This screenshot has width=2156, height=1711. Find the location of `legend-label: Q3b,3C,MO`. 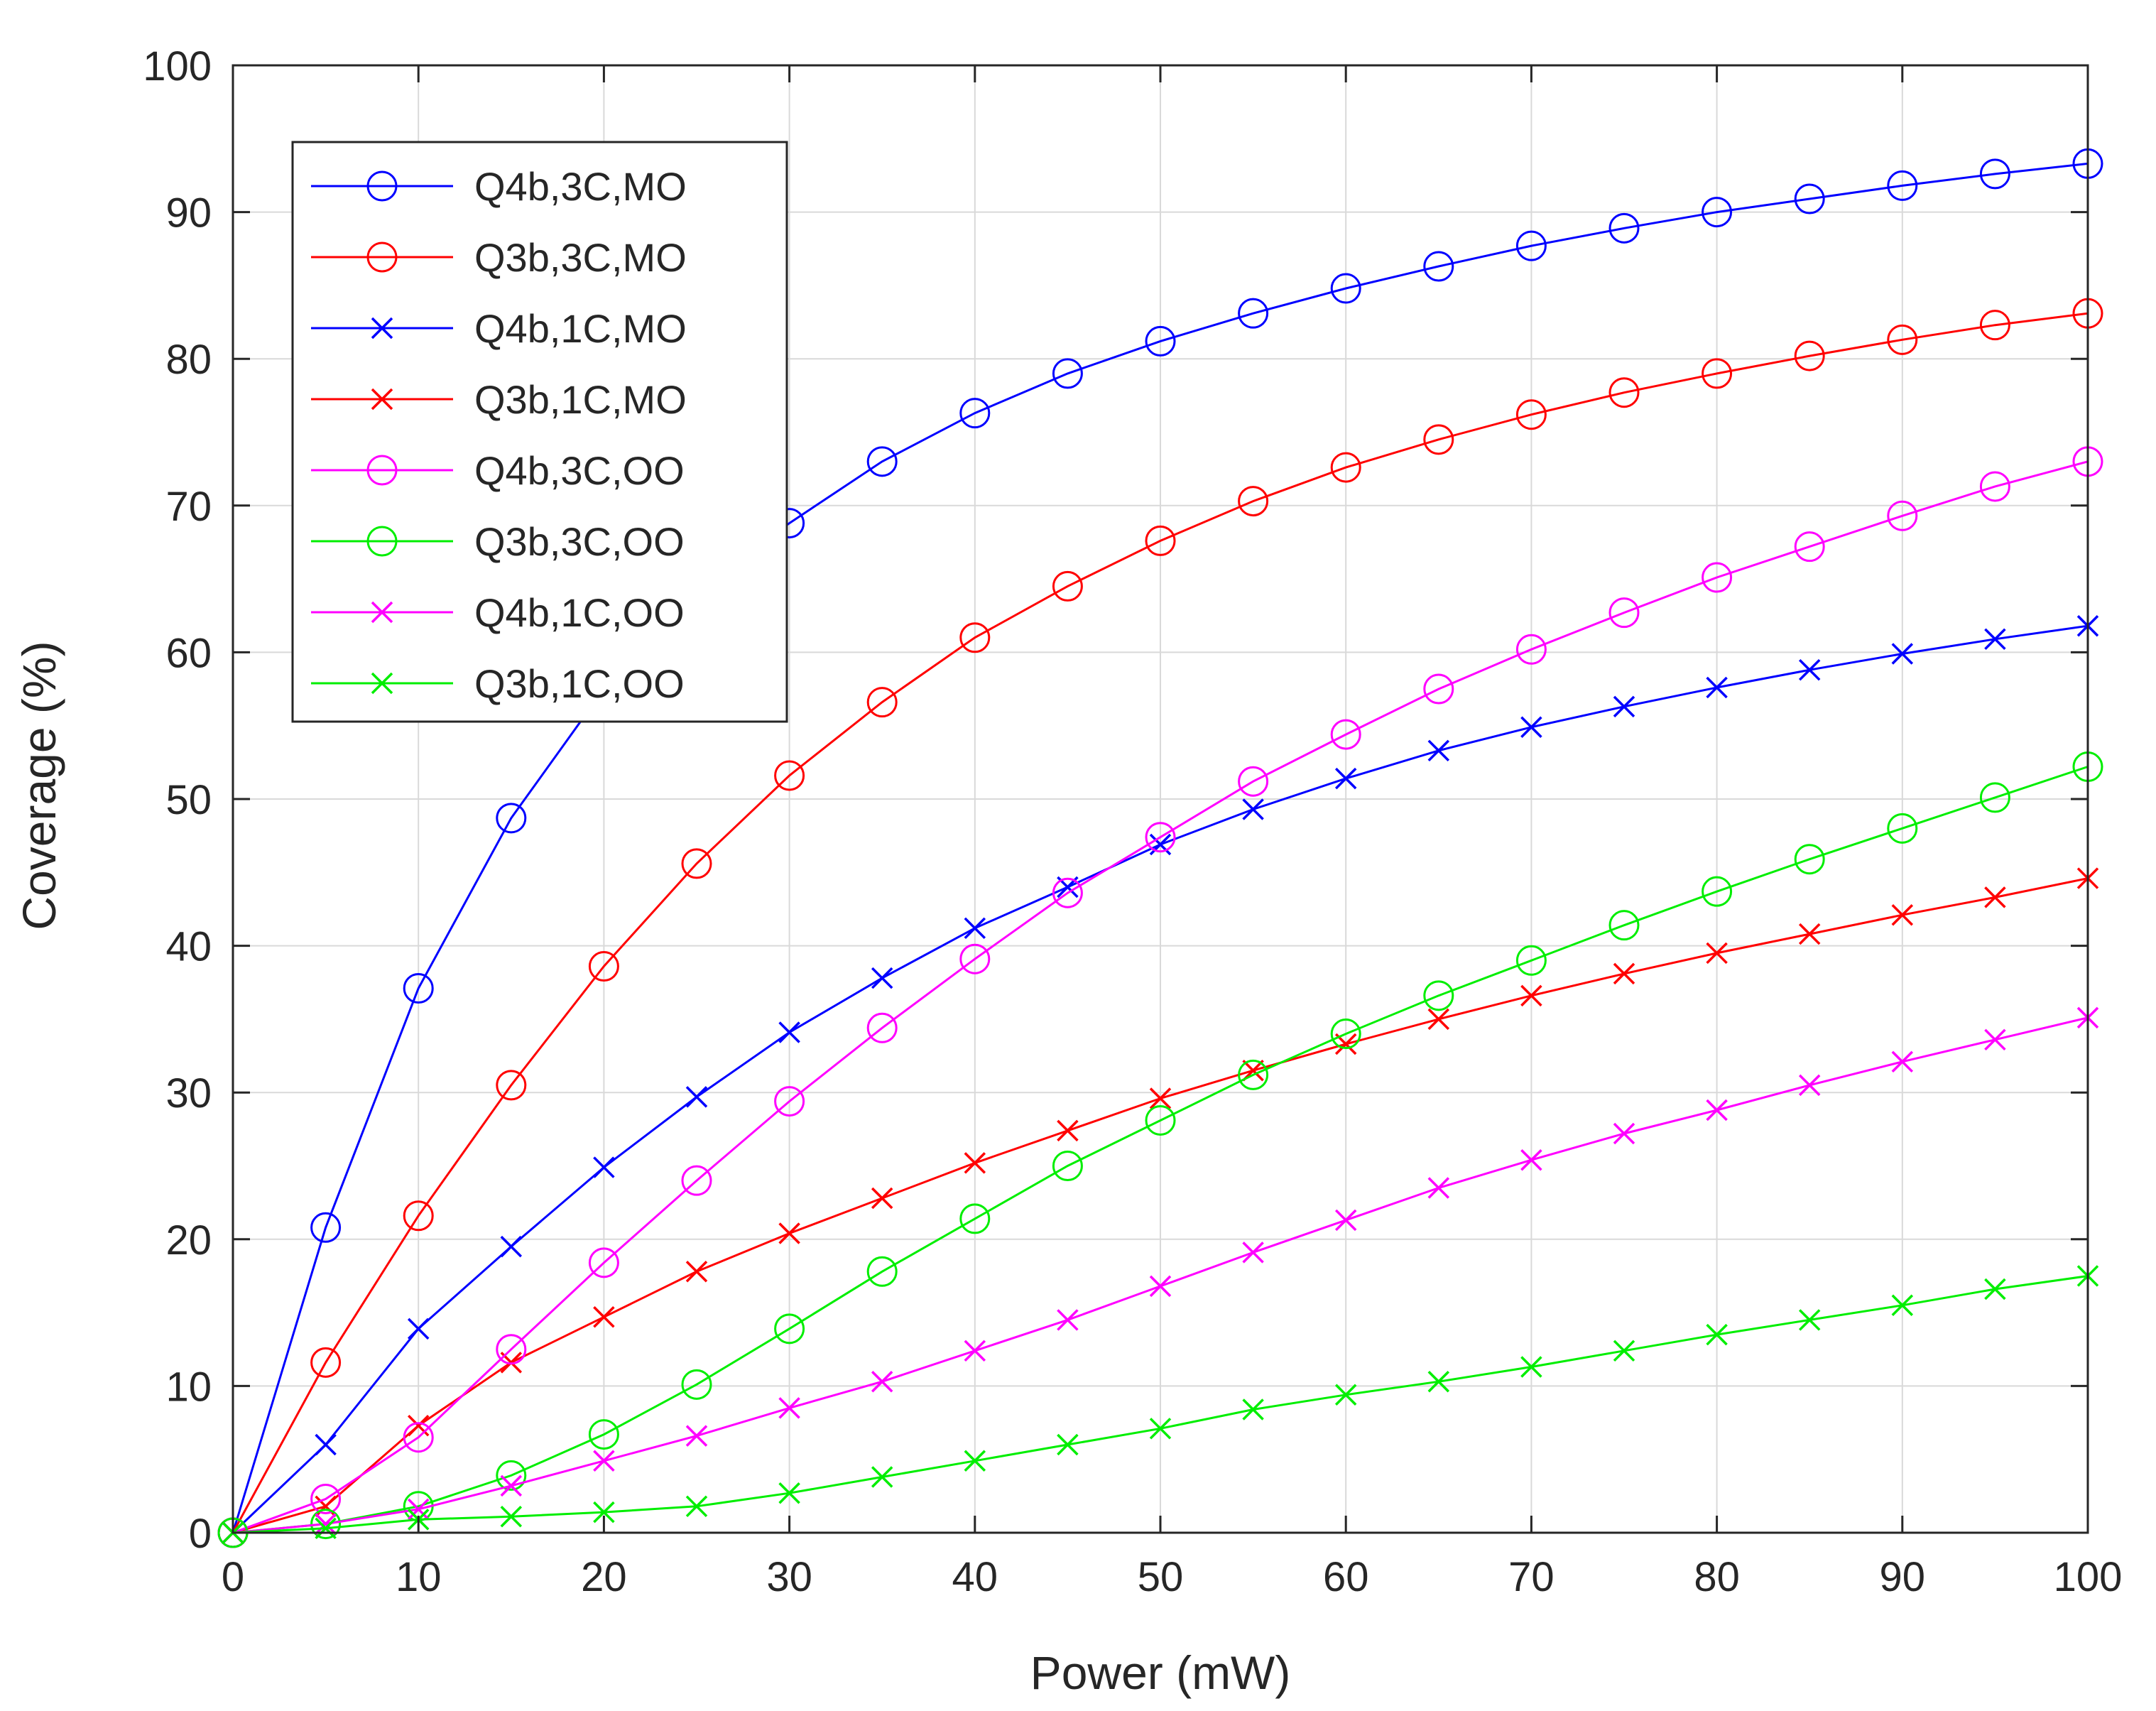

legend-label: Q3b,3C,MO is located at coordinates (580, 257).